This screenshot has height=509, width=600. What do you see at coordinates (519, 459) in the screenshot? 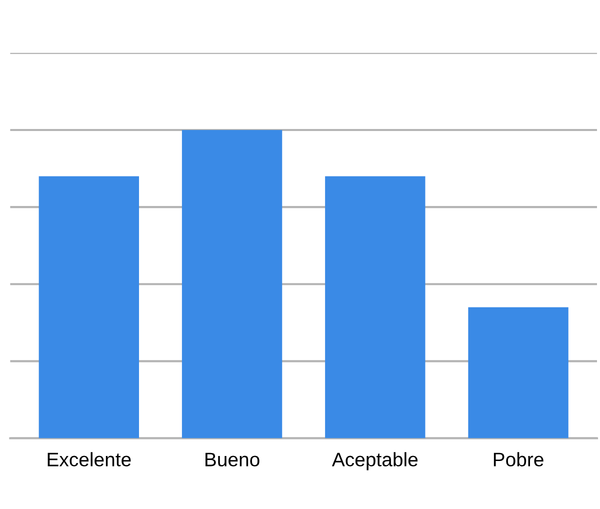
I see `x-tick-label: Pobre` at bounding box center [519, 459].